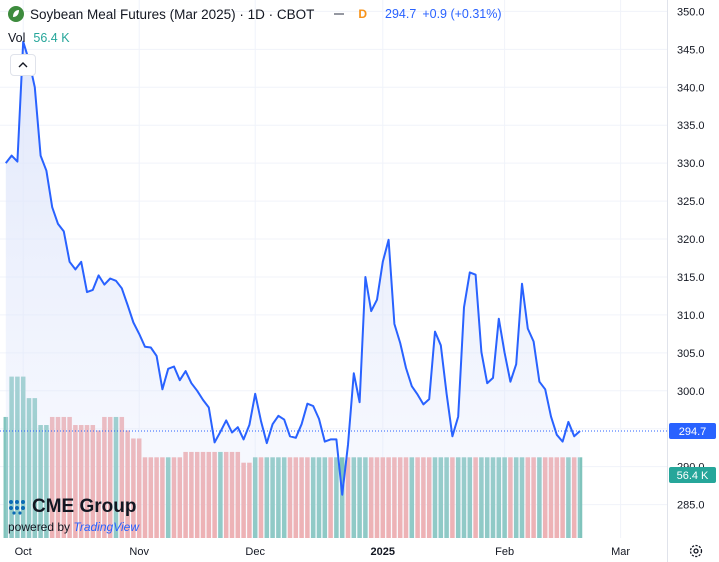 The image size is (719, 562). What do you see at coordinates (691, 354) in the screenshot?
I see `y-tick-label: 305.0` at bounding box center [691, 354].